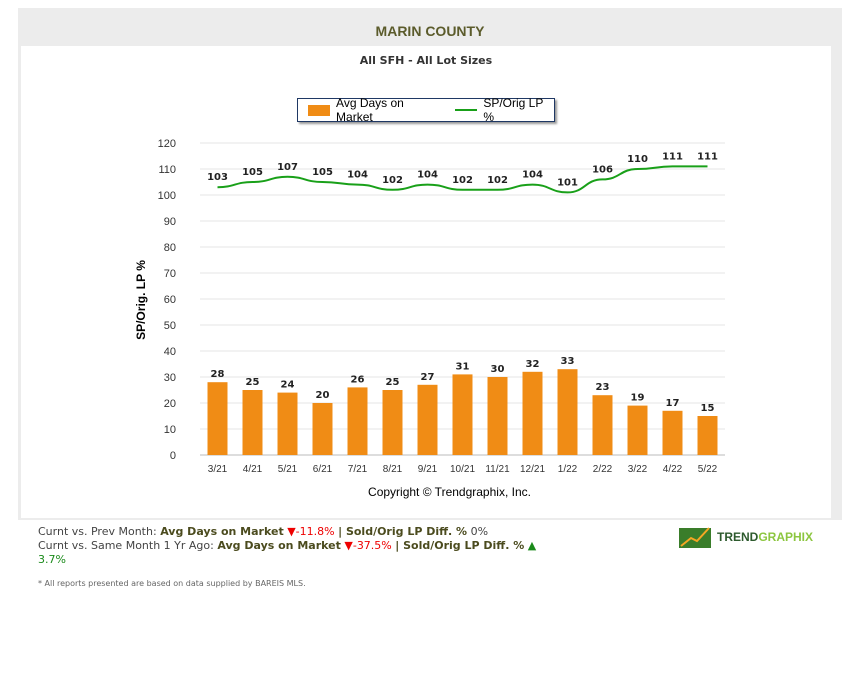 The height and width of the screenshot is (700, 850). I want to click on y-tick-label: 120, so click(167, 144).